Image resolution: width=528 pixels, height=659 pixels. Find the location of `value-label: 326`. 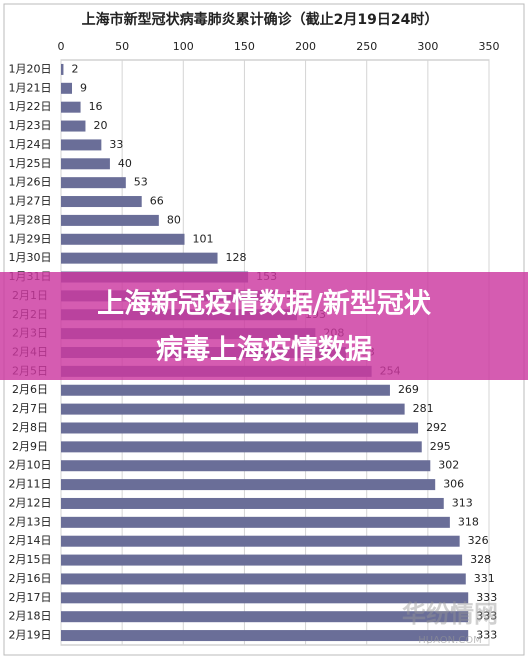

value-label: 326 is located at coordinates (478, 540).